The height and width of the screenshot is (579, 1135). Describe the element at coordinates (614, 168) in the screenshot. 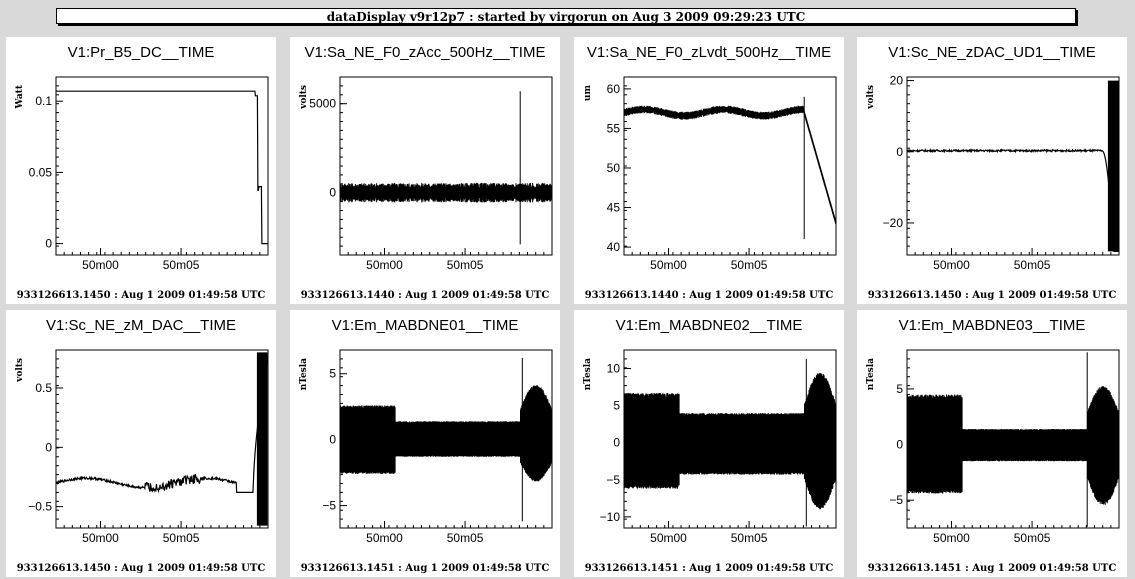

I see `y-tick-label: 50` at that location.